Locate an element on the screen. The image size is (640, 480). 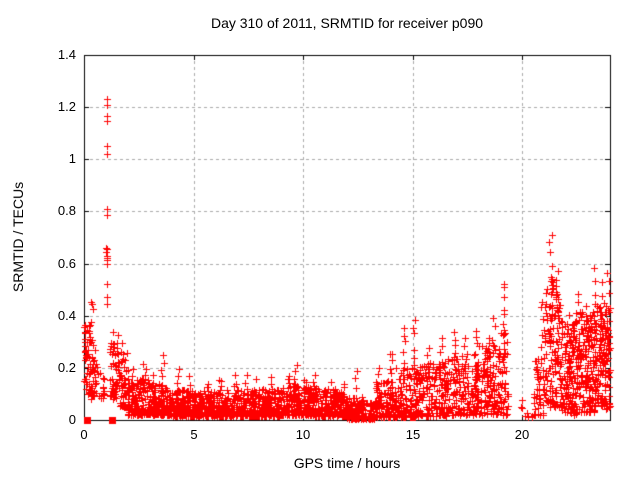
y-tick-label: 1.4 is located at coordinates (66, 54).